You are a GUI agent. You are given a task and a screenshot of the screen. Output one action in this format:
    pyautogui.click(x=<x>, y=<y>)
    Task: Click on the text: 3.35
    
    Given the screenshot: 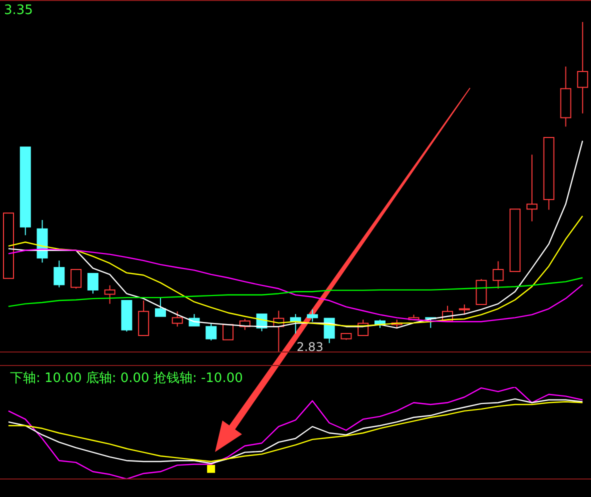 What is the action you would take?
    pyautogui.click(x=18, y=10)
    